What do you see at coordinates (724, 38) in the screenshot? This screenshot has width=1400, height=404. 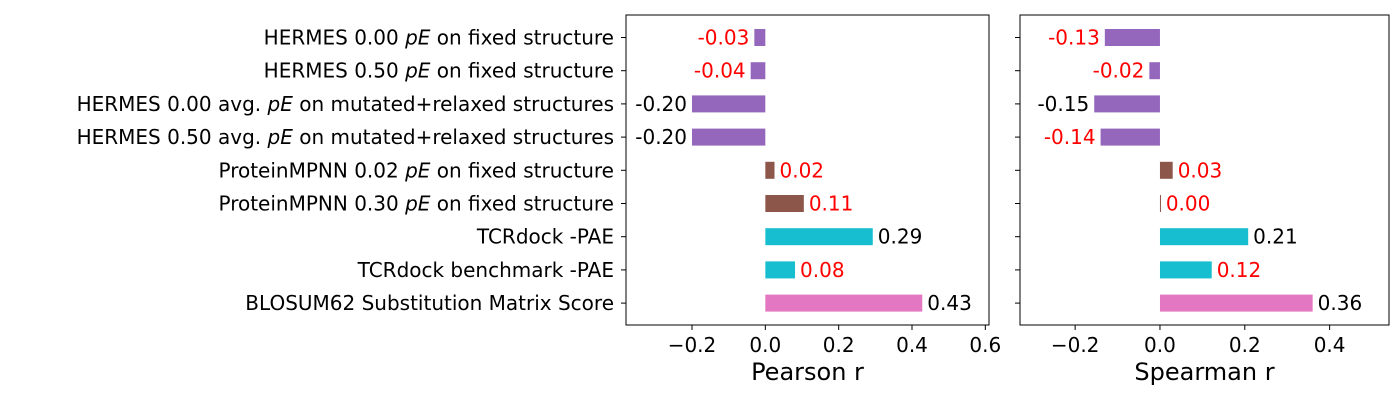 I see `value-label: -0.03` at bounding box center [724, 38].